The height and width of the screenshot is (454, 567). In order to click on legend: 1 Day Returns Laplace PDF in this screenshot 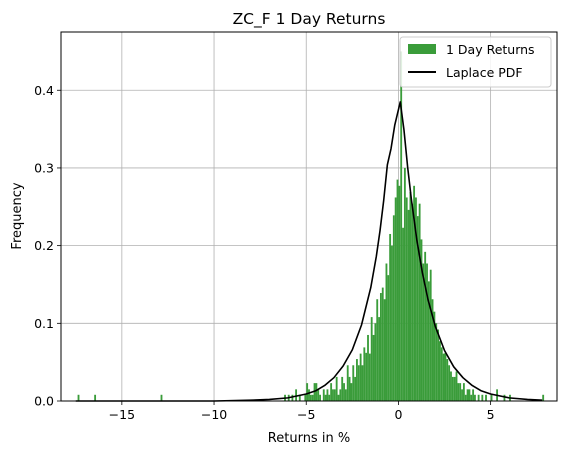, I will do `click(475, 62)`.